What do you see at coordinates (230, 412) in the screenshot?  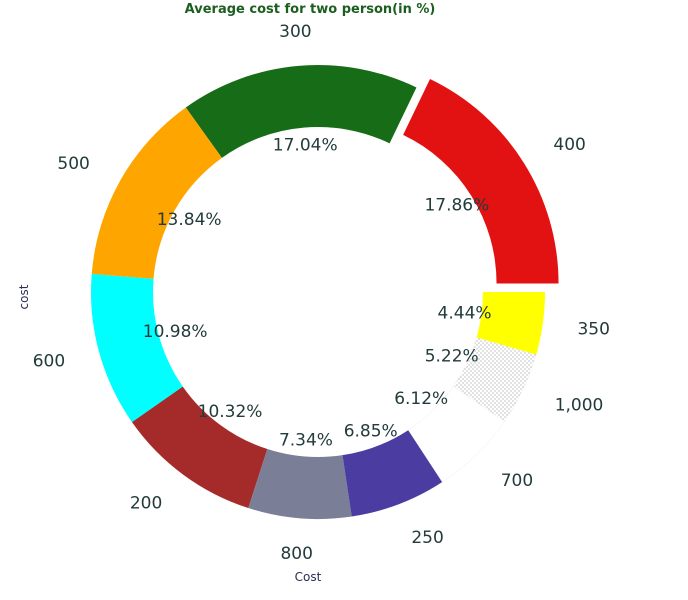 I see `percent-label-200: 10.32%` at bounding box center [230, 412].